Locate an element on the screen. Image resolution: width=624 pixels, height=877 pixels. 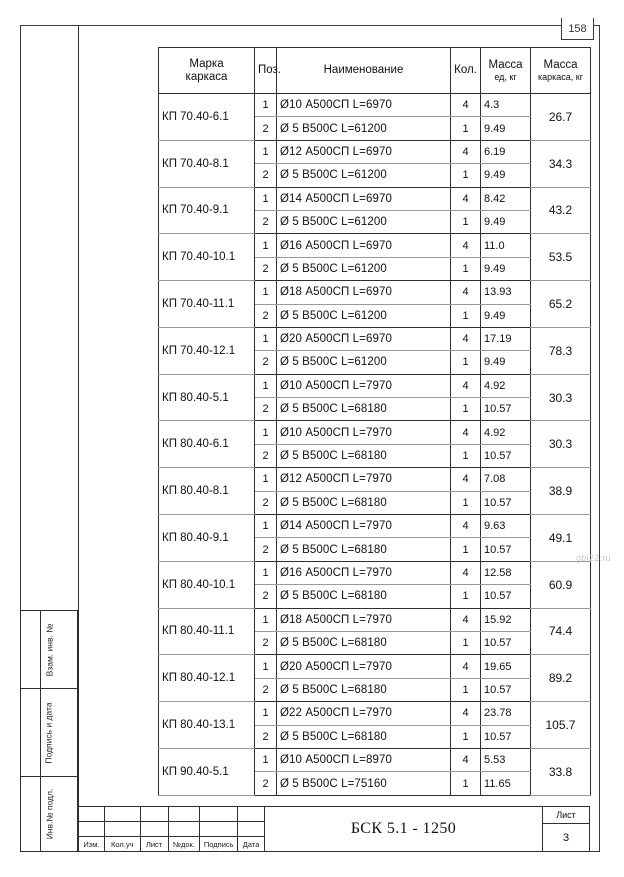
title-block-revision-grid: Изм. Кол.уч Лист №док. Подпись Дата is located at coordinates (172, 829).